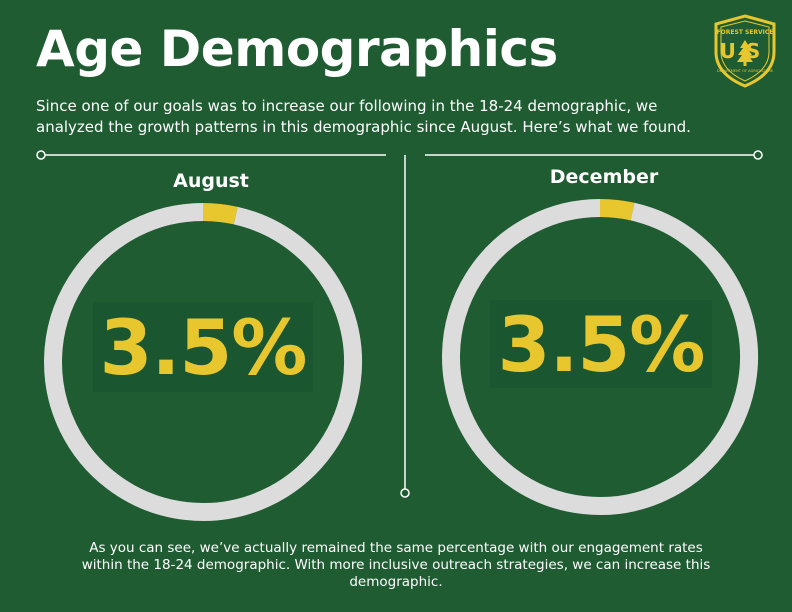 Image resolution: width=792 pixels, height=612 pixels. I want to click on logo-bottom-text: DEPARTMENT OF AGRICULTURE, so click(745, 71).